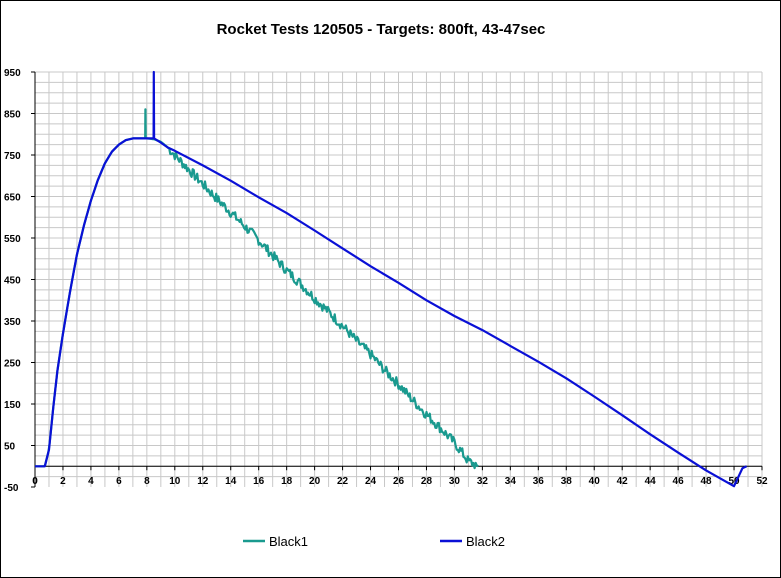 The width and height of the screenshot is (781, 578). I want to click on x-tick-label: 28, so click(427, 481).